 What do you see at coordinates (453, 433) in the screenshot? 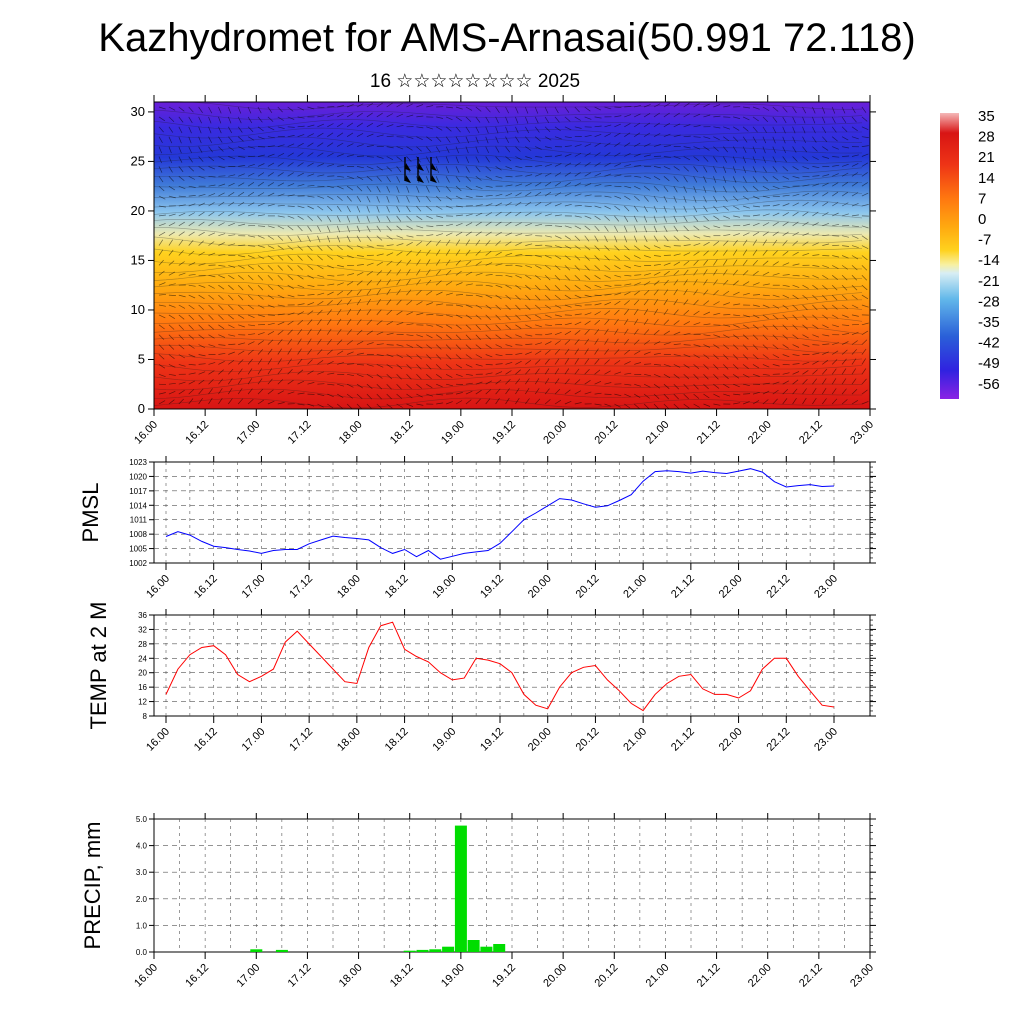
I see `x-tick-label: 19.00` at bounding box center [453, 433].